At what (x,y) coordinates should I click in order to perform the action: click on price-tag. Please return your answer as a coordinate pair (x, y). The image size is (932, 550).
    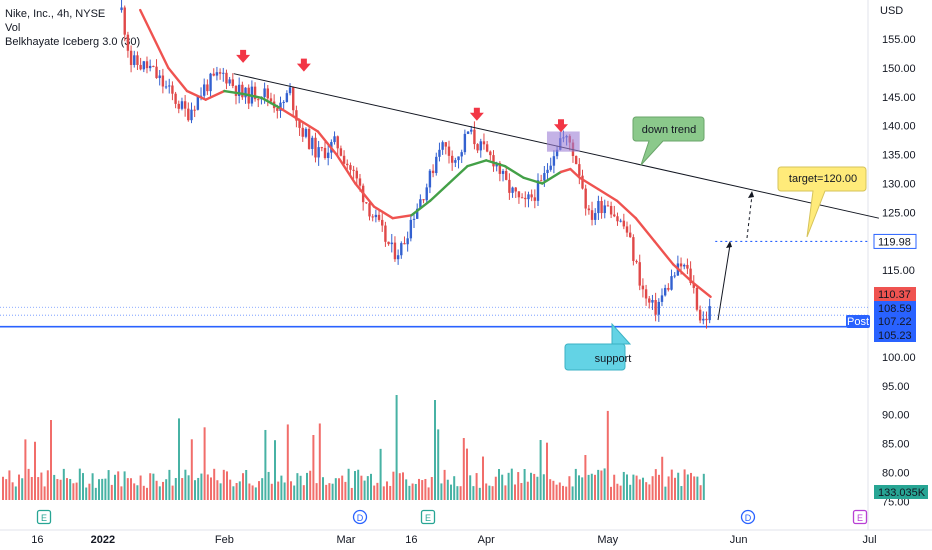
    Looking at the image, I should click on (895, 335).